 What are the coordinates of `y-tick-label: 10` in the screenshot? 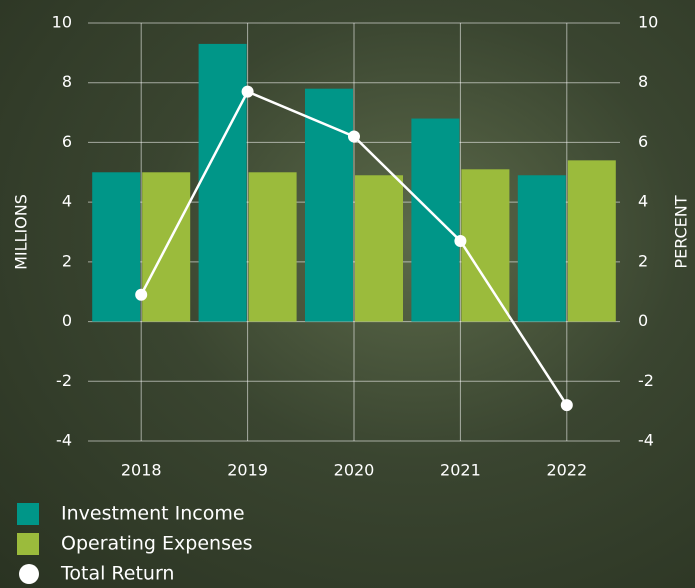 It's located at (62, 22).